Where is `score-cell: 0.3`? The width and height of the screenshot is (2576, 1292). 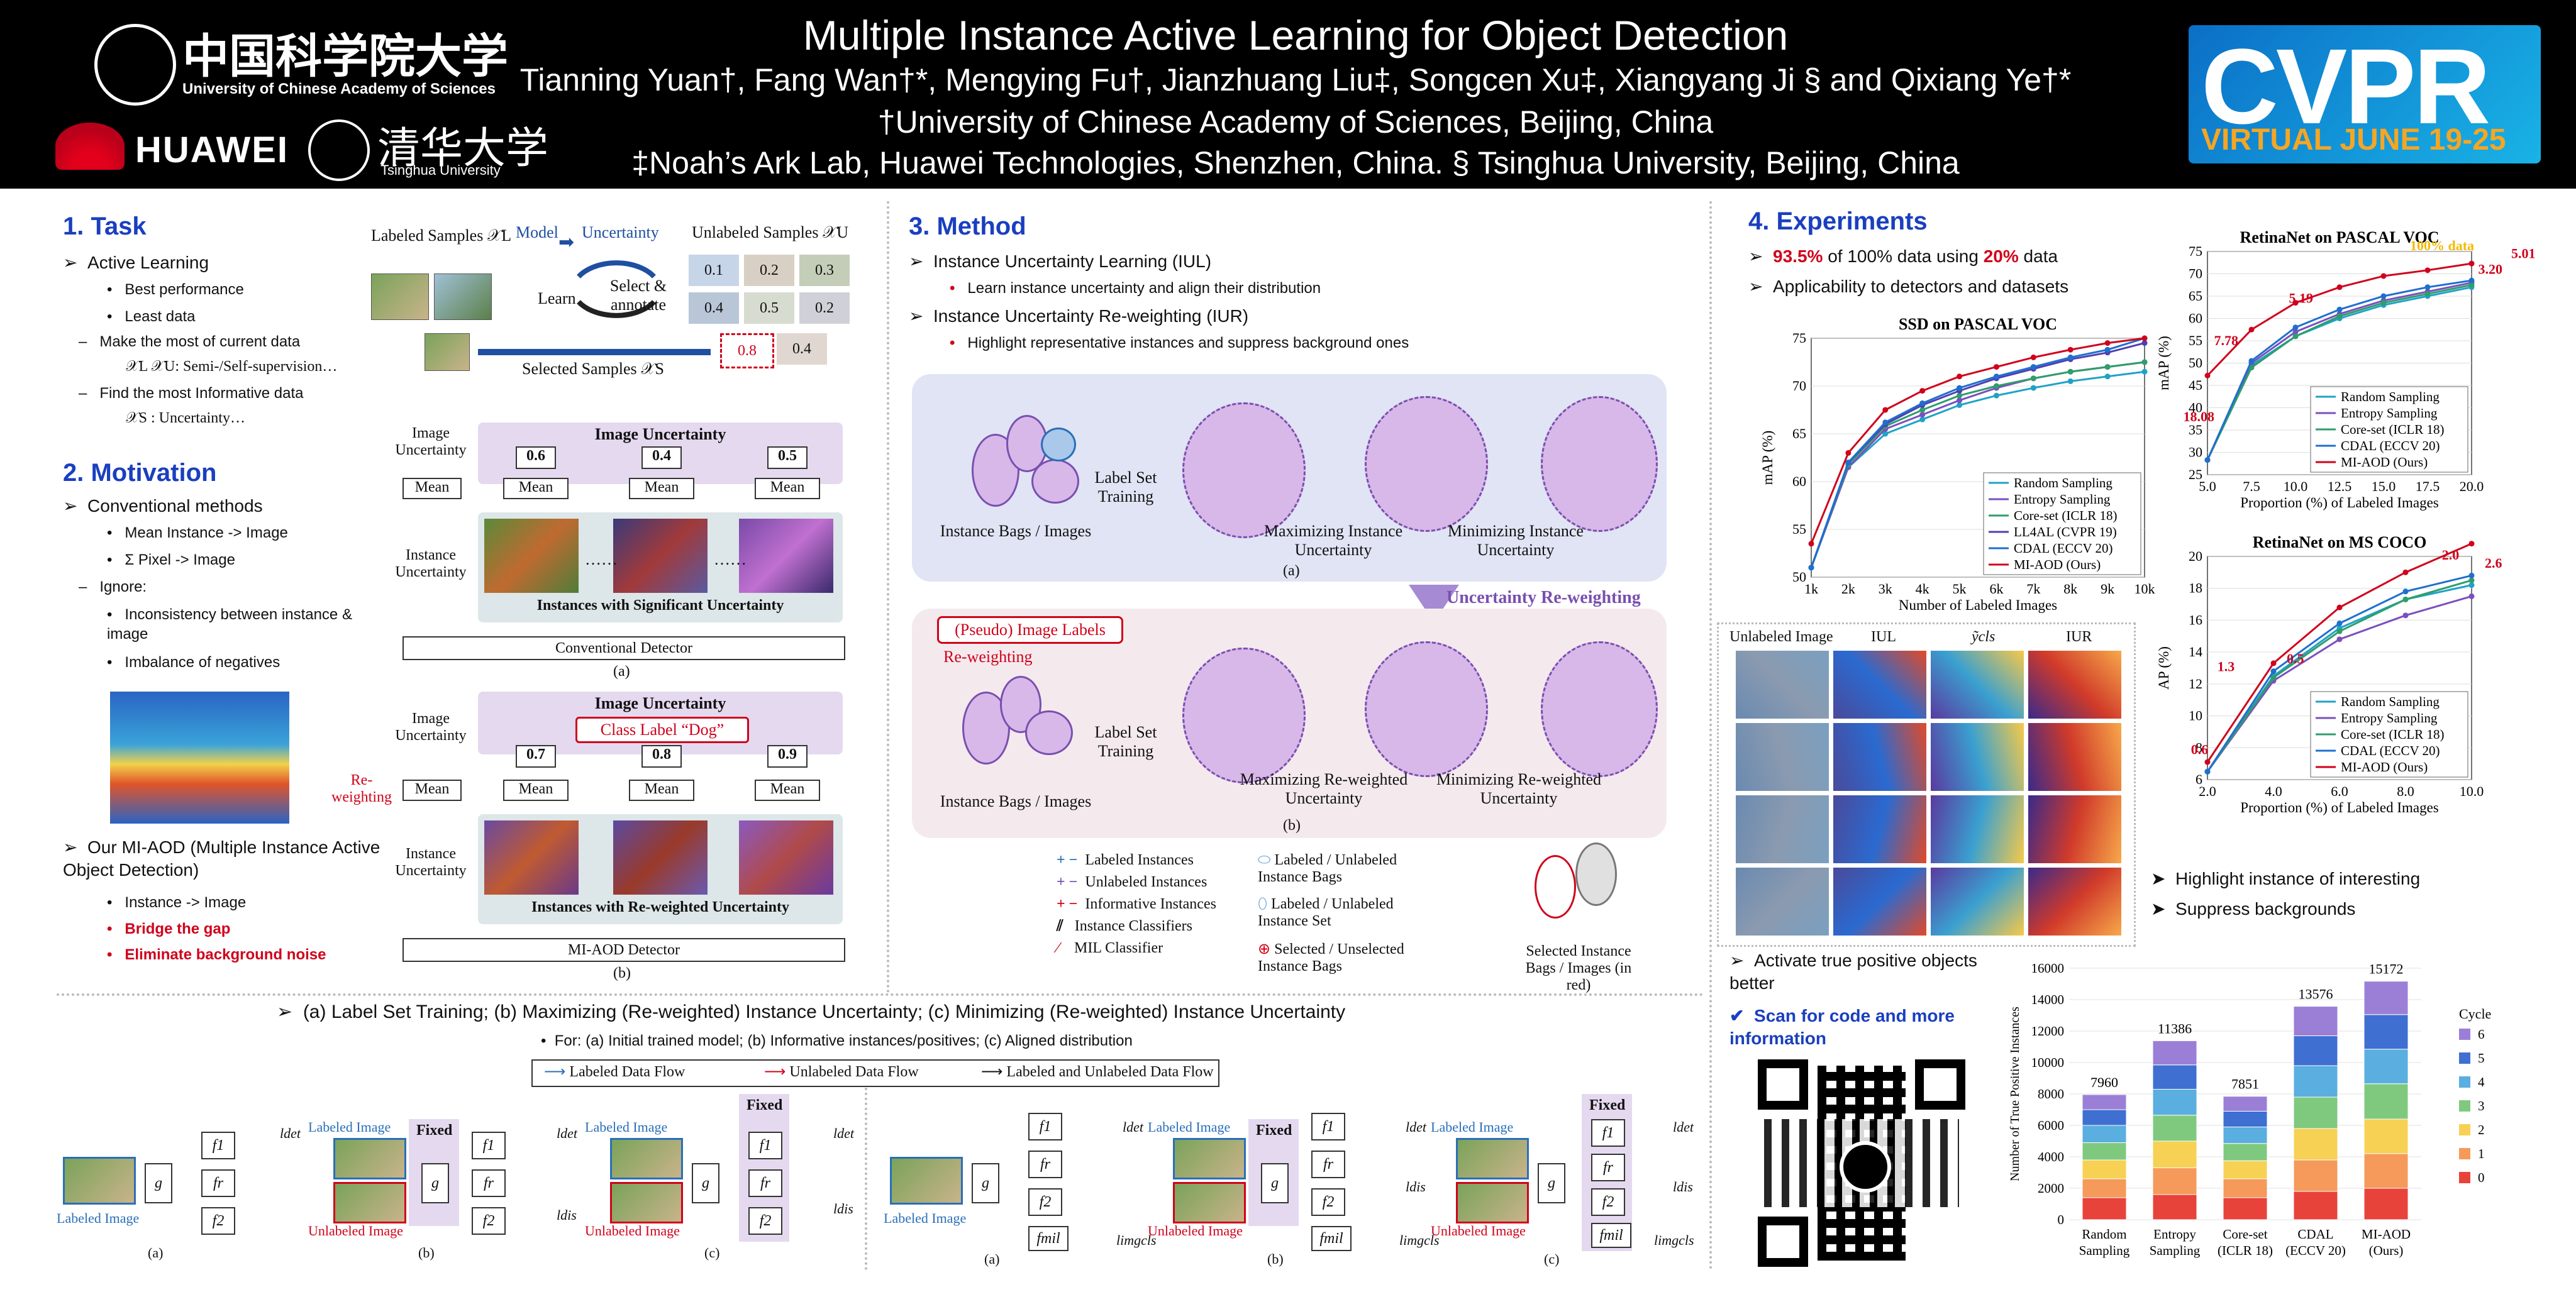 score-cell: 0.3 is located at coordinates (824, 270).